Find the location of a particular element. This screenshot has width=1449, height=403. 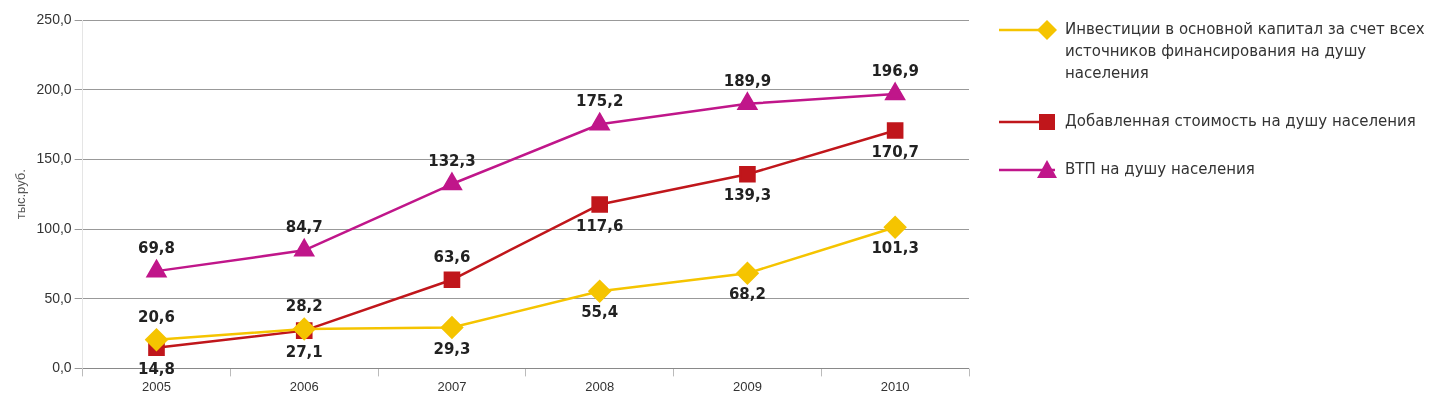

x-tick-label: 2008 is located at coordinates (600, 386).